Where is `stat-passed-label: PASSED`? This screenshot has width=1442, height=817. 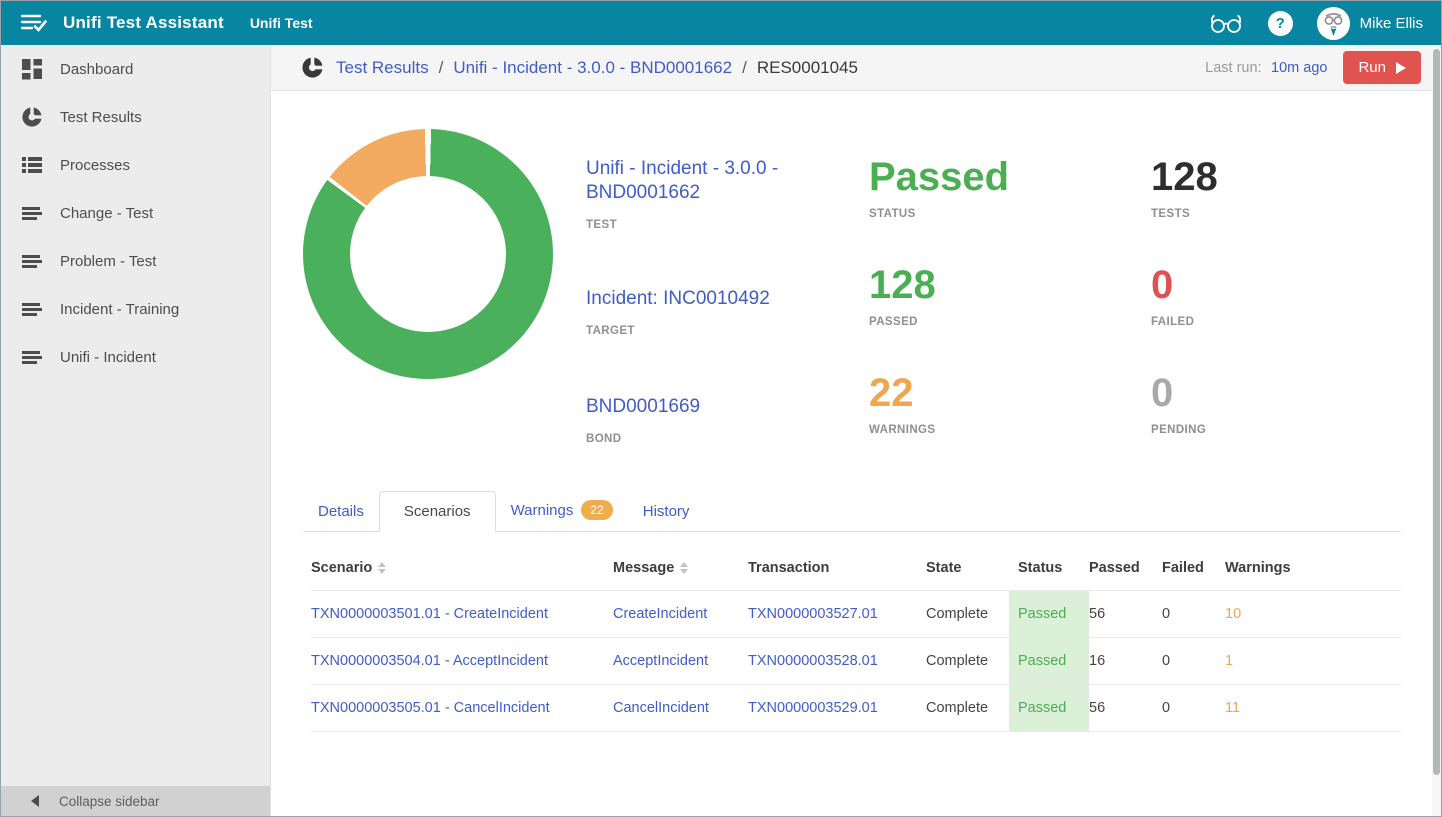 stat-passed-label: PASSED is located at coordinates (893, 322).